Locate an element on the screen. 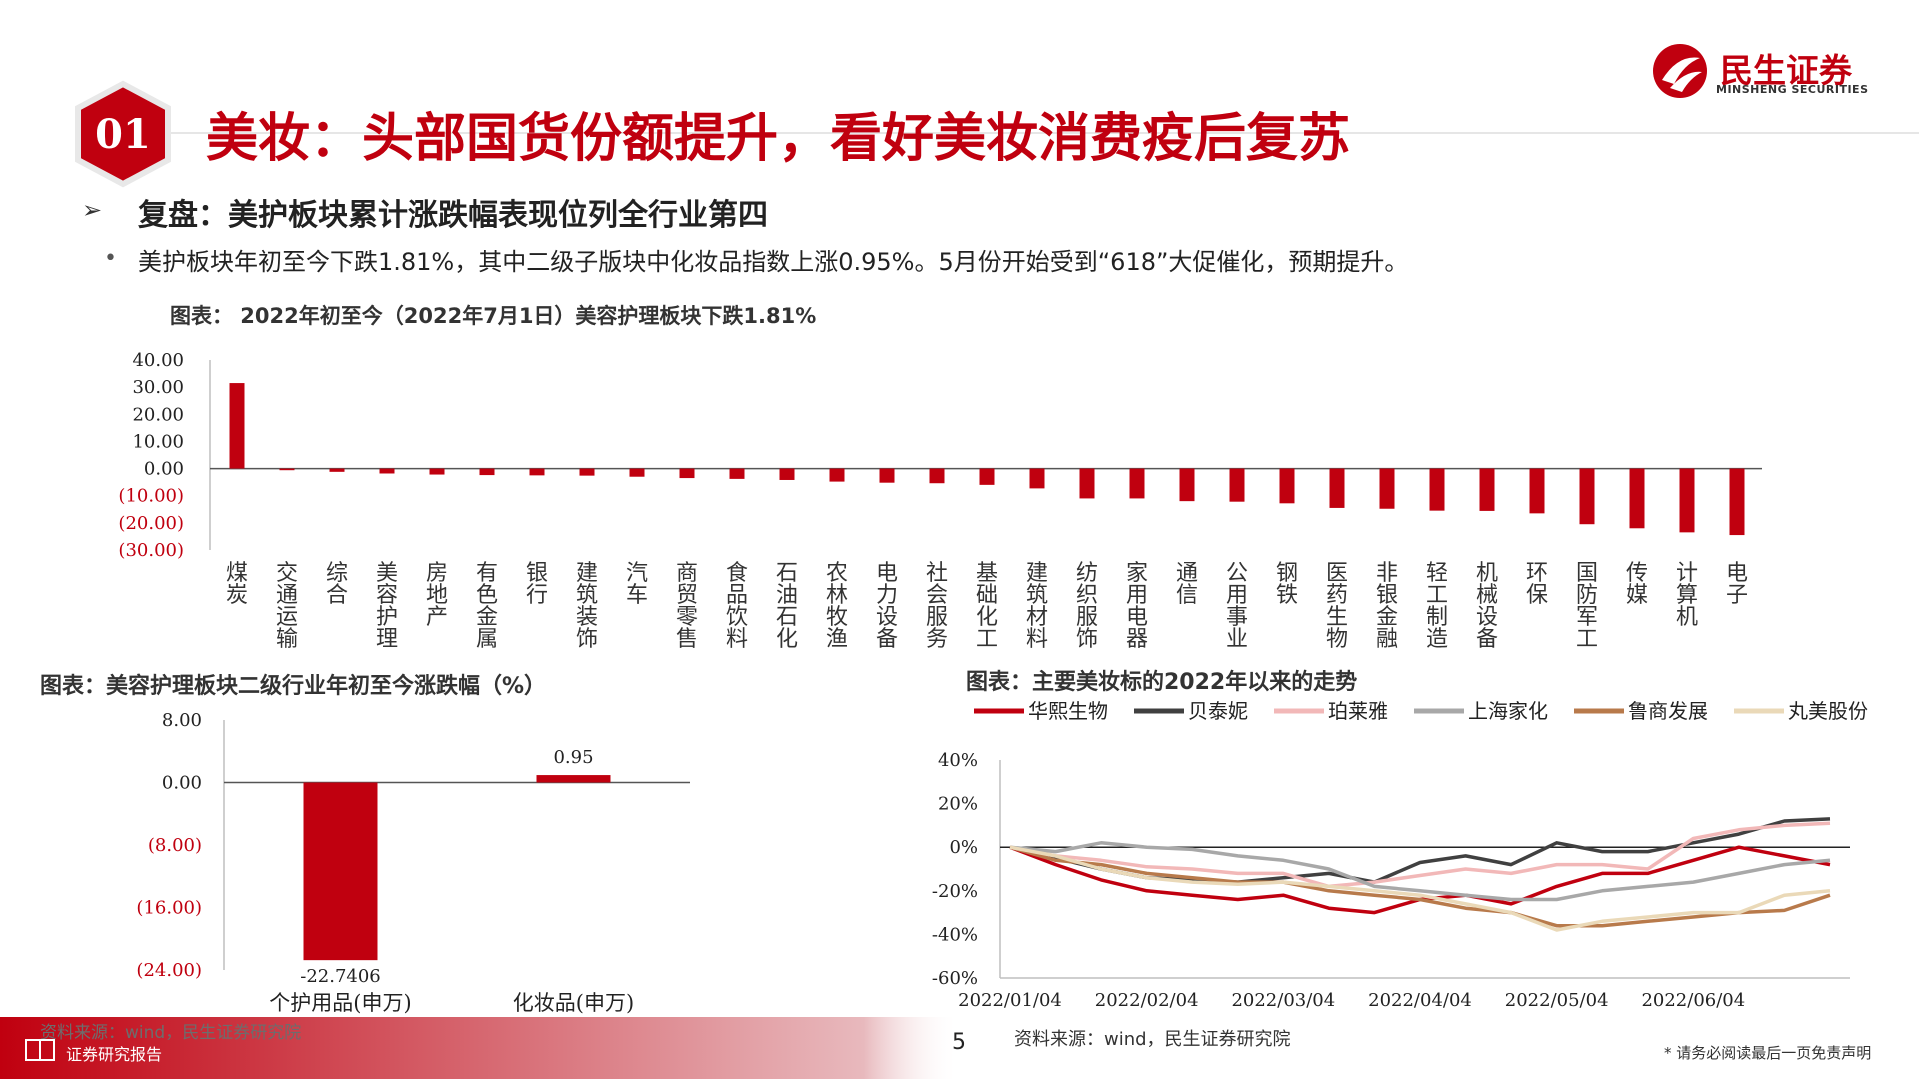 This screenshot has width=1919, height=1079. x-tick-label: 房地产 is located at coordinates (437, 595).